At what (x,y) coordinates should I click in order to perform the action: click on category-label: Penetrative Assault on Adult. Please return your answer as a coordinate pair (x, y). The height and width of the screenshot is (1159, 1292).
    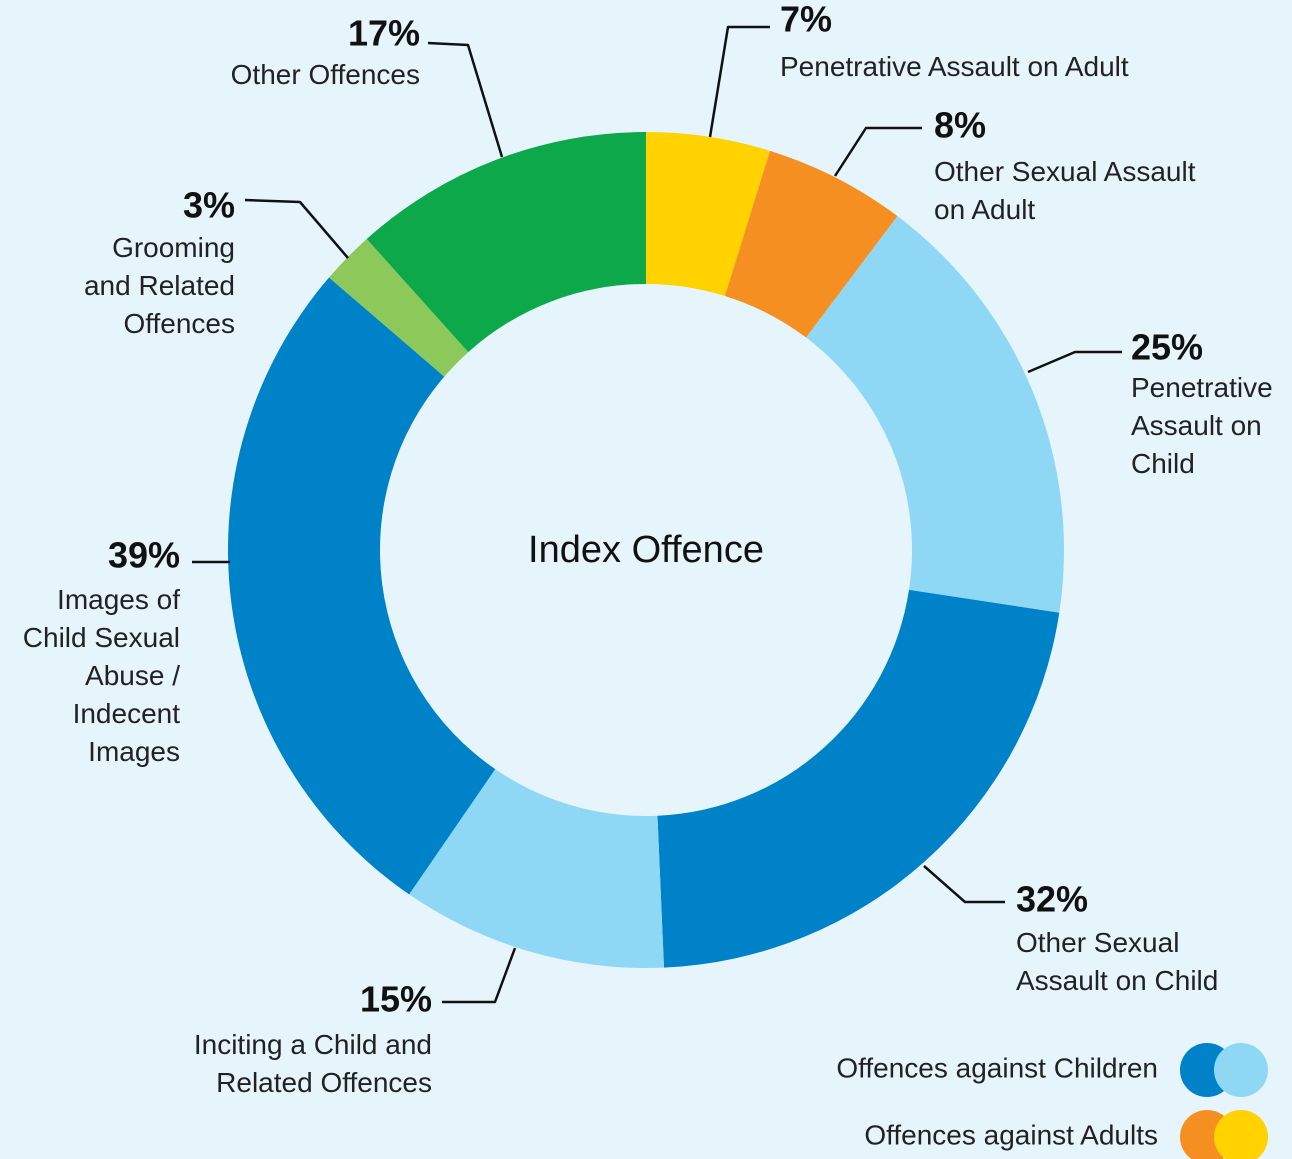
    Looking at the image, I should click on (954, 66).